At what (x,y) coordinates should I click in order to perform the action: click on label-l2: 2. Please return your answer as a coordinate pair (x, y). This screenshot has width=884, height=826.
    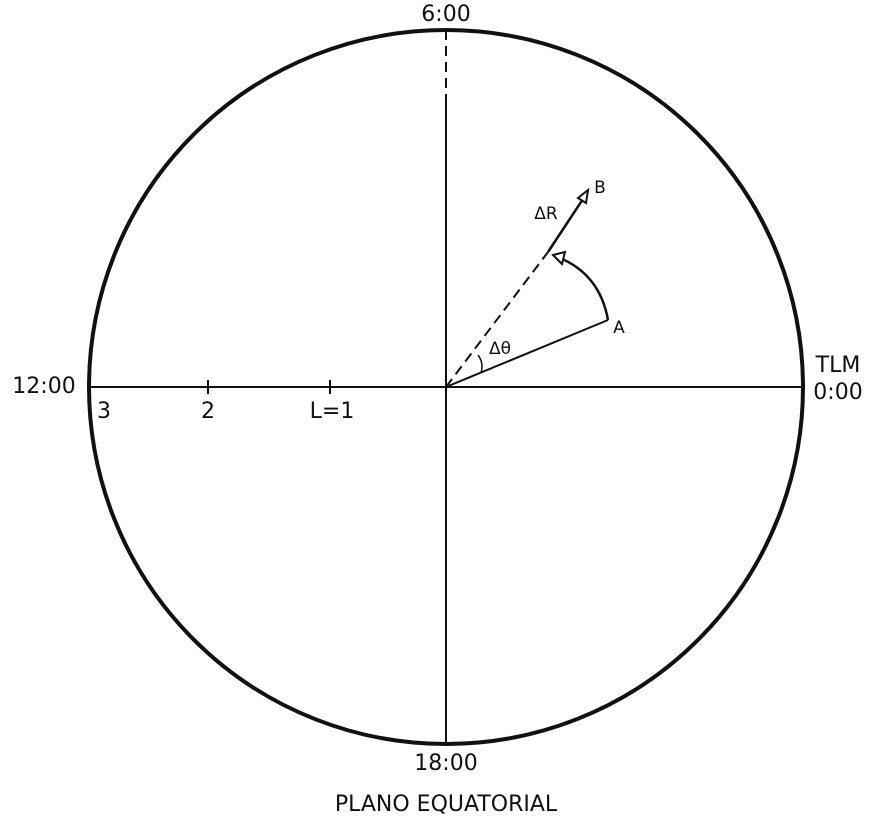
    Looking at the image, I should click on (208, 411).